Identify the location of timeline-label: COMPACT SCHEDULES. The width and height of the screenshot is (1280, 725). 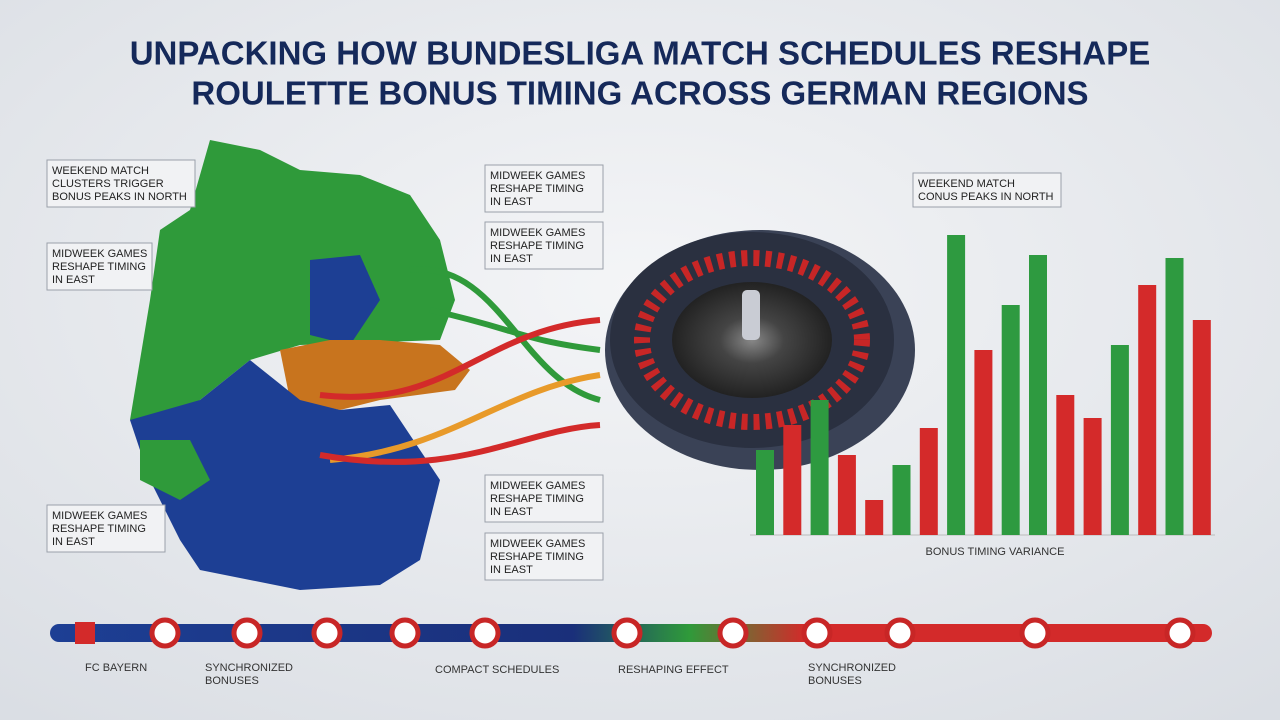
(497, 670).